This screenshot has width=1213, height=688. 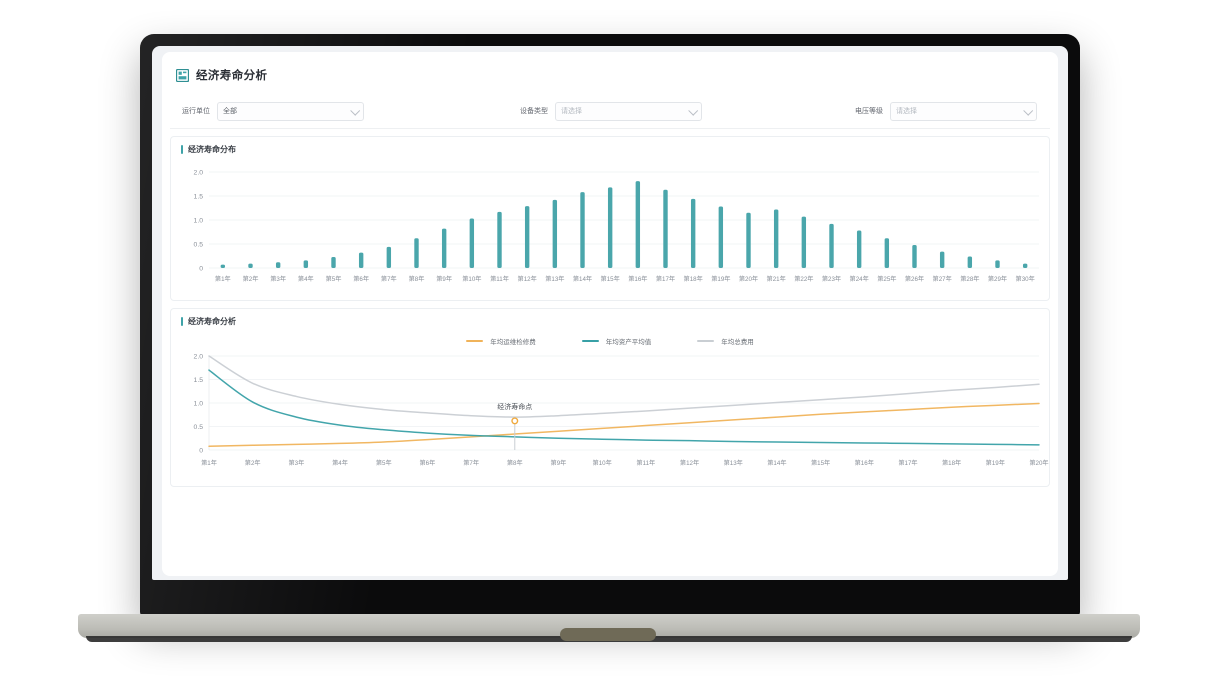 I want to click on laptop-trackpad-notch, so click(x=608, y=634).